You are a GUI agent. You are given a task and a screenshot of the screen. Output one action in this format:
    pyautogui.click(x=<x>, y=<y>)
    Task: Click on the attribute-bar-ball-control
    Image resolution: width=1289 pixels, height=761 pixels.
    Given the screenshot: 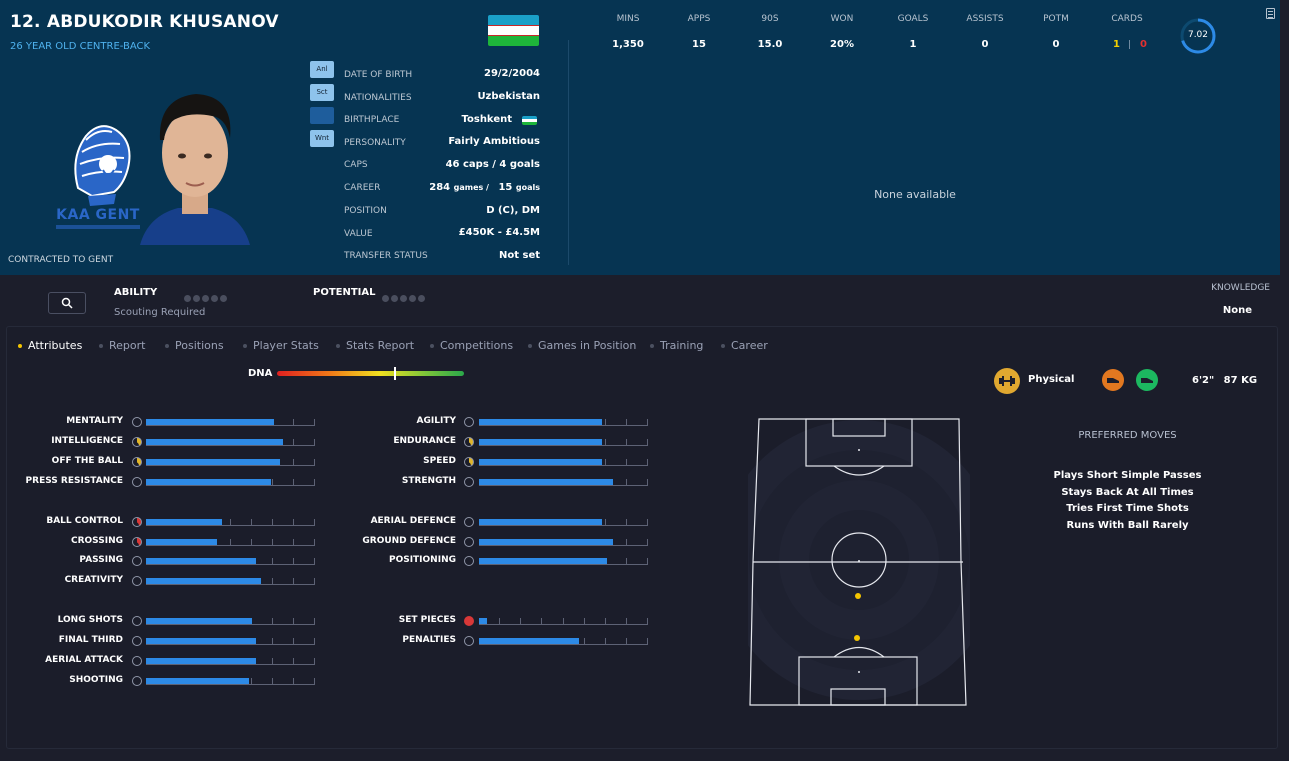 What is the action you would take?
    pyautogui.click(x=230, y=521)
    